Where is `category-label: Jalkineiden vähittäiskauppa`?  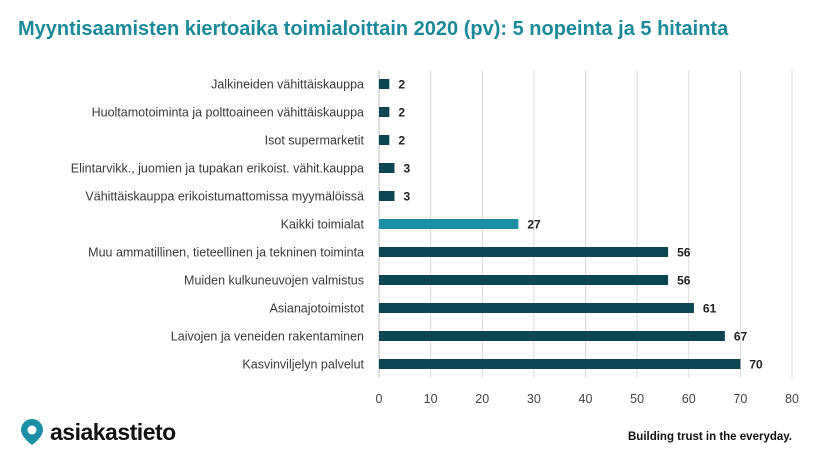 category-label: Jalkineiden vähittäiskauppa is located at coordinates (287, 85).